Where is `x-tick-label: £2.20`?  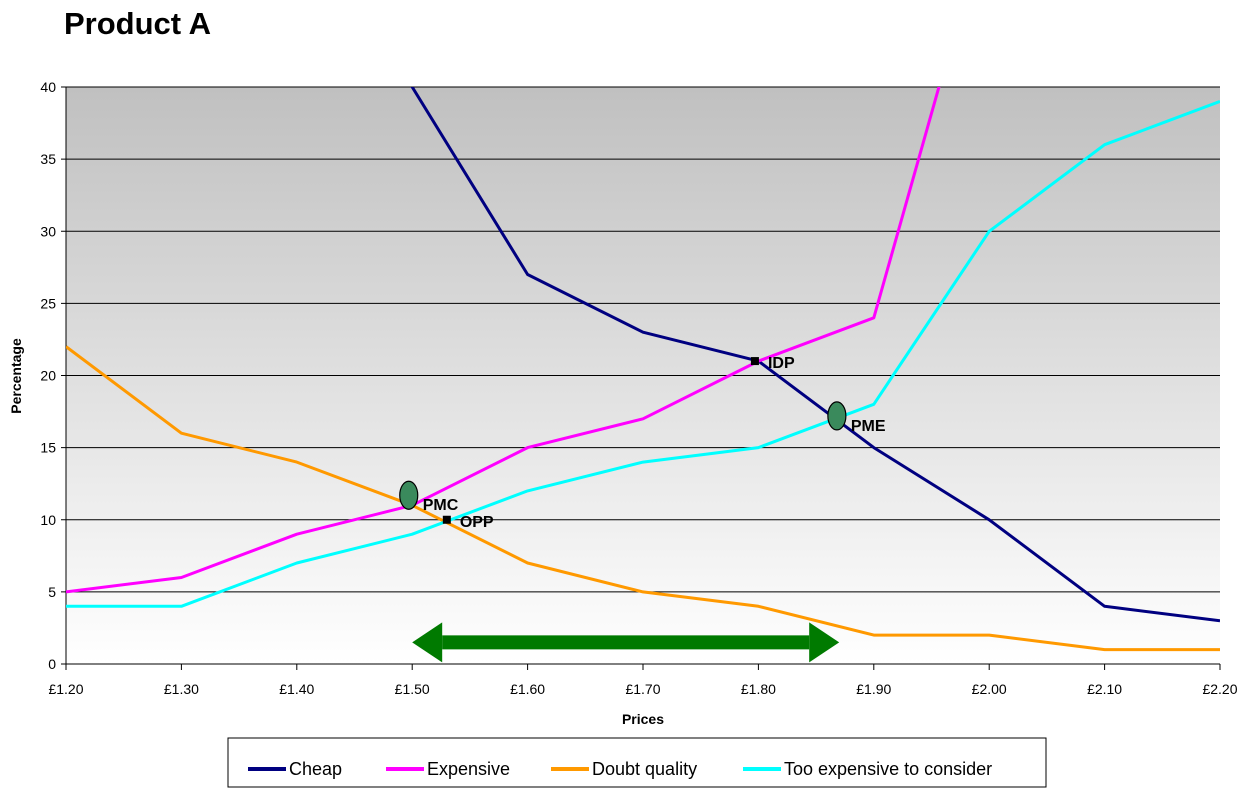
x-tick-label: £2.20 is located at coordinates (1219, 689).